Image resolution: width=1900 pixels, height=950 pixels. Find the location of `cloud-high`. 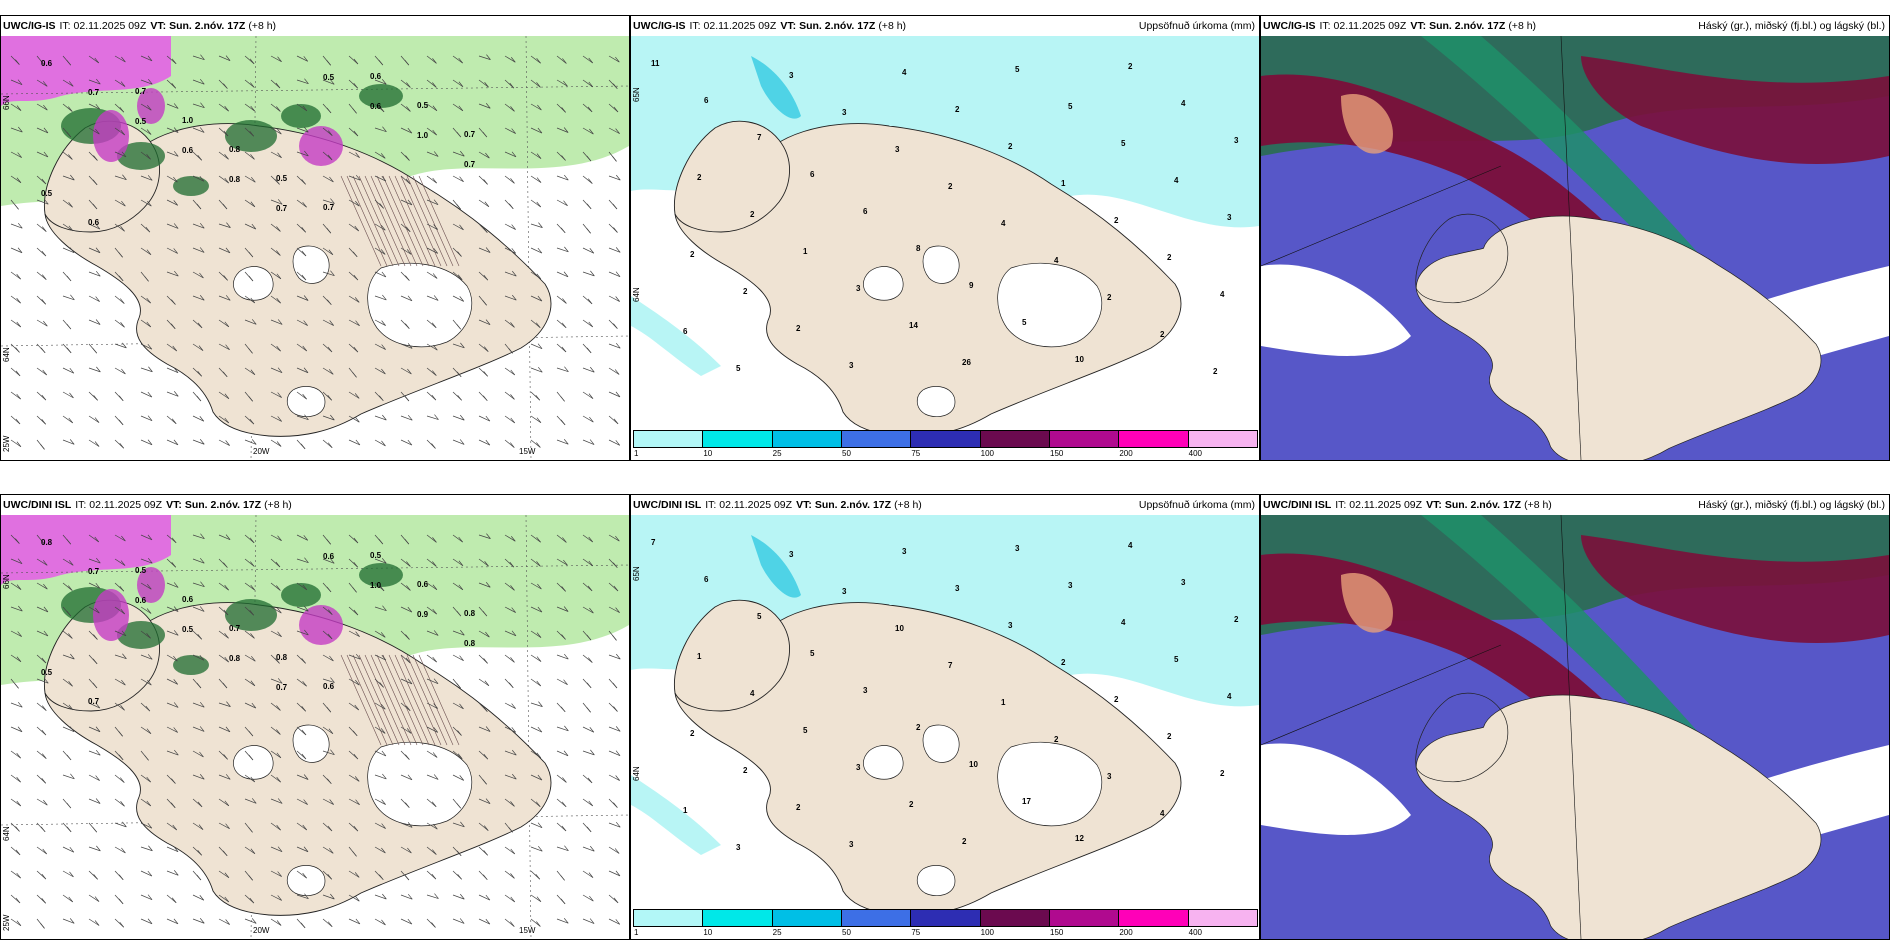

cloud-high is located at coordinates (1735, 589).